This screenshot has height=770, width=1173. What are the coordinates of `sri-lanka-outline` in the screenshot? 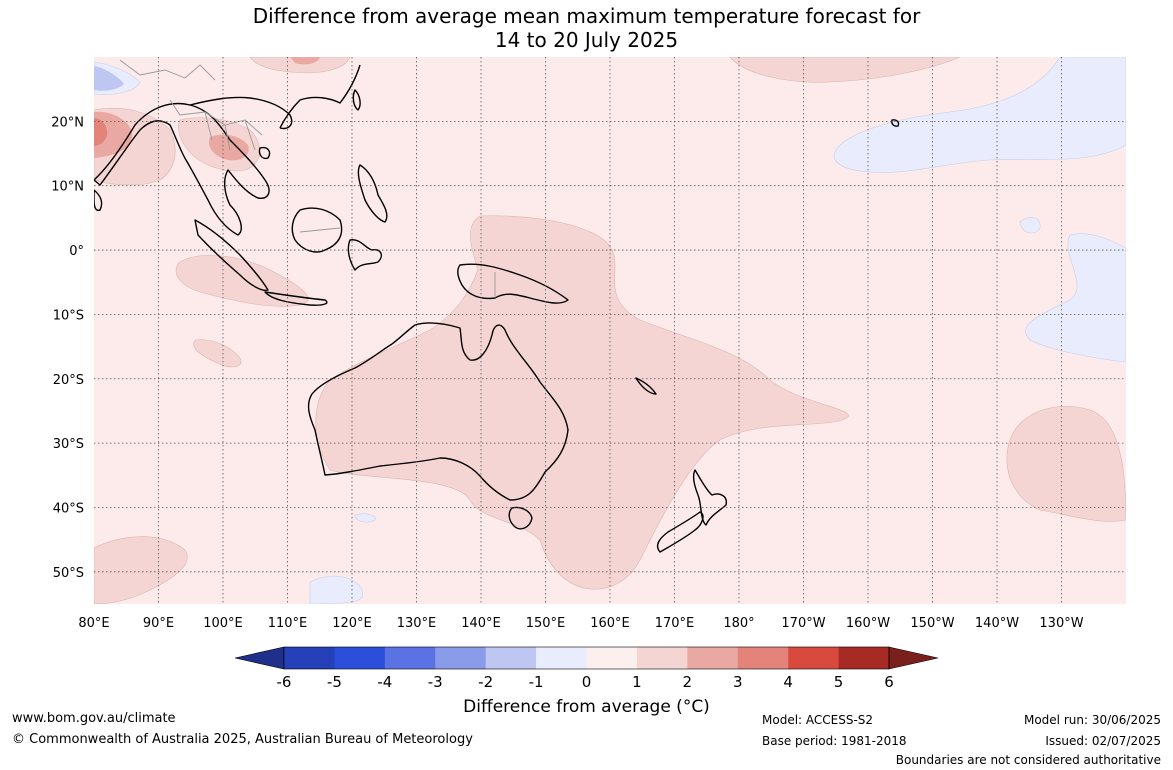 It's located at (98, 200).